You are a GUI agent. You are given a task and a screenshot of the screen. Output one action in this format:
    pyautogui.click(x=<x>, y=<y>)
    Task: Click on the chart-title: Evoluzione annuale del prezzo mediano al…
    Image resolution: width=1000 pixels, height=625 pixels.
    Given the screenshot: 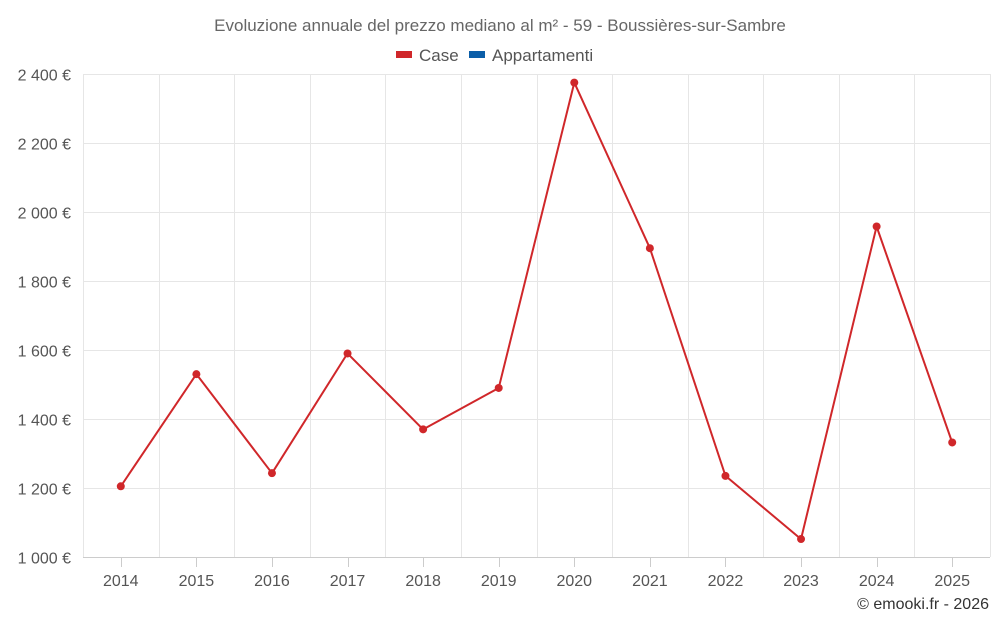 What is the action you would take?
    pyautogui.click(x=500, y=25)
    